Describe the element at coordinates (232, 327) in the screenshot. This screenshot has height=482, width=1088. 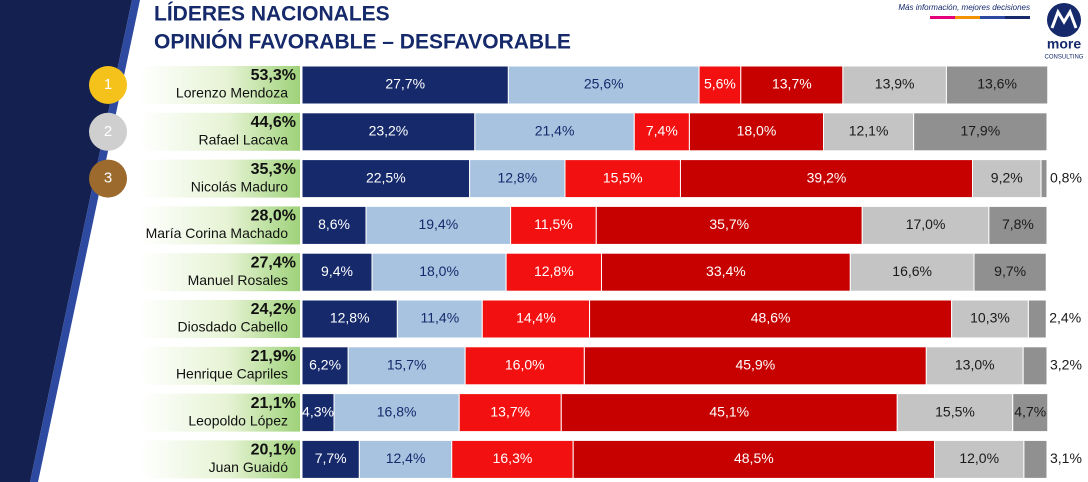
I see `category-label: Diosdado Cabello` at that location.